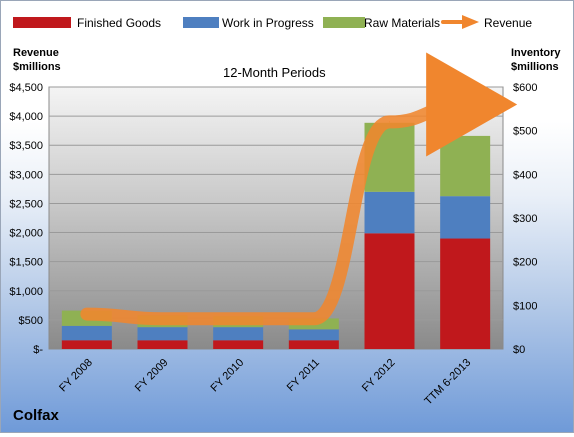 The height and width of the screenshot is (437, 574). Describe the element at coordinates (26, 263) in the screenshot. I see `left-tick-label: $1,500` at that location.